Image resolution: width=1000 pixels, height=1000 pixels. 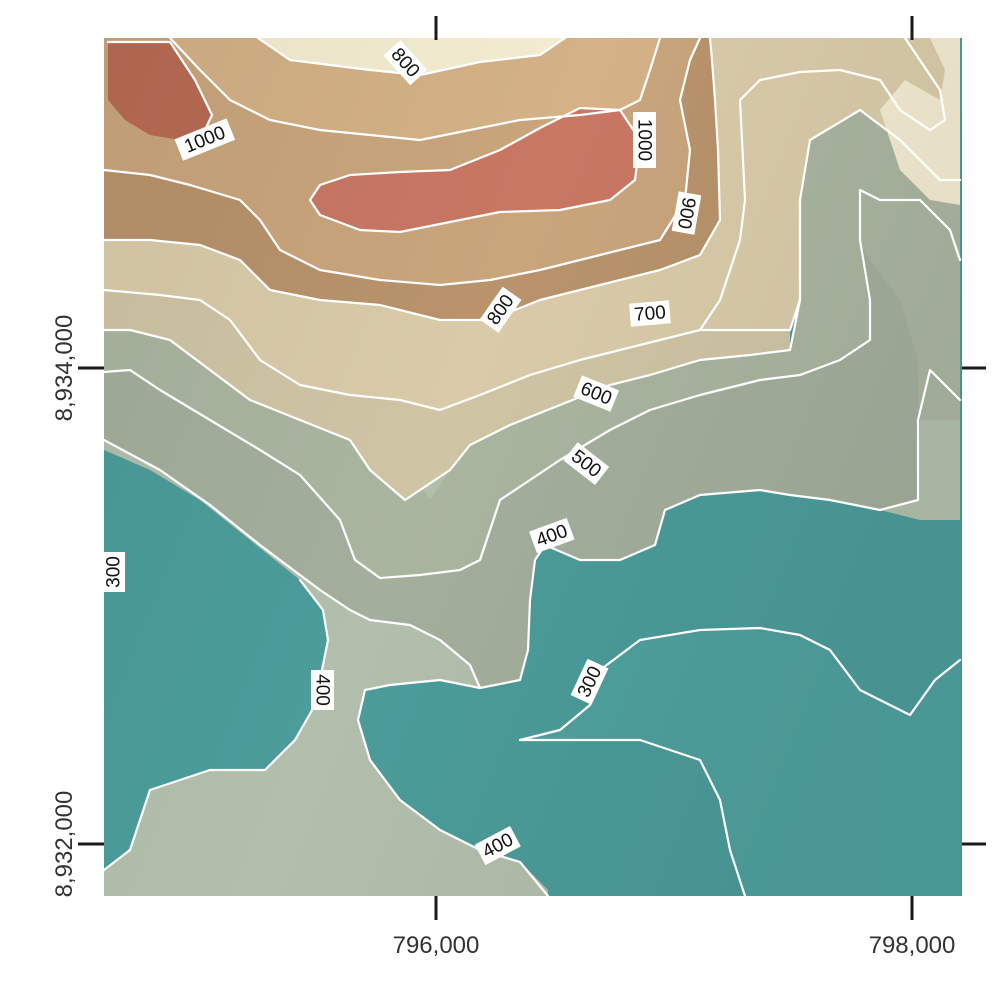 I want to click on contour-800-top, so click(x=411, y=57).